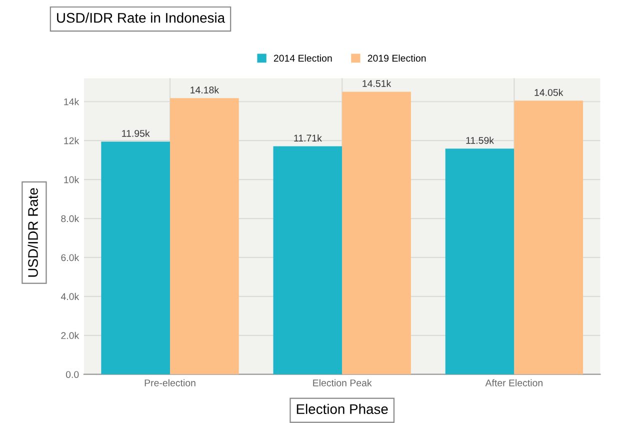 This screenshot has height=423, width=622. I want to click on y-axis-title: USD/IDR Rate, so click(33, 232).